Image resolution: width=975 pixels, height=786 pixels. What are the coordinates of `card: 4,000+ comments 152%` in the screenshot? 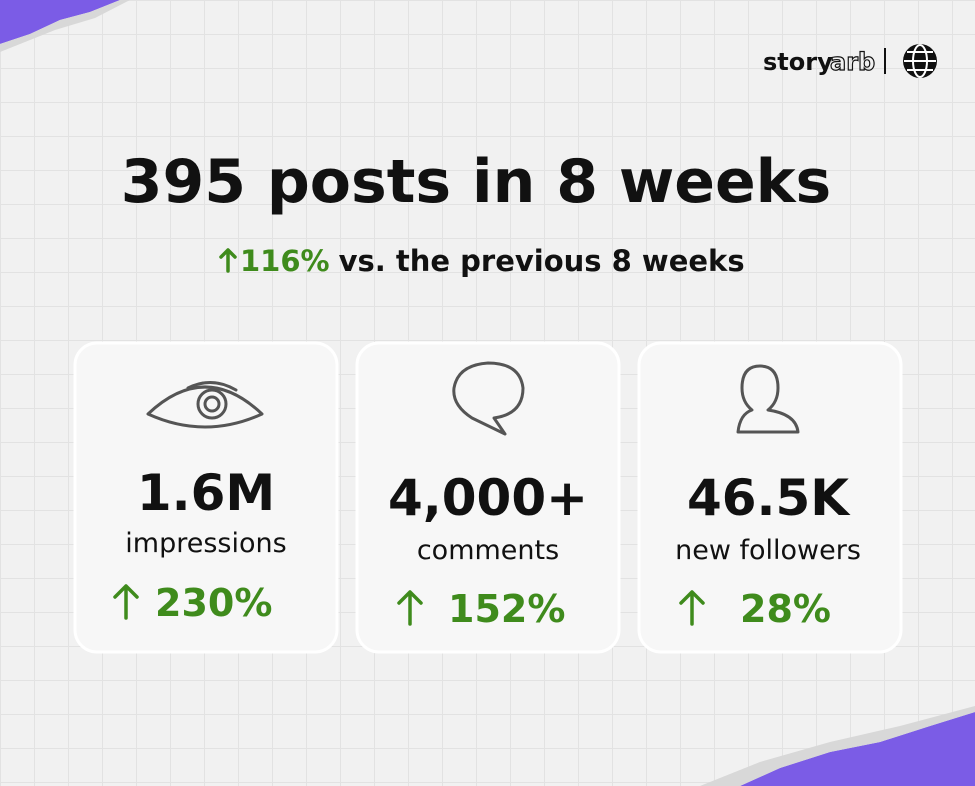 It's located at (488, 497).